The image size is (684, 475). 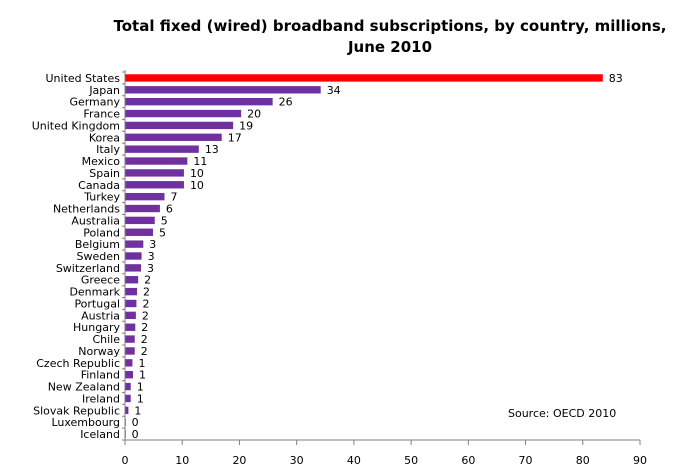 I want to click on value-label: 17, so click(x=235, y=137).